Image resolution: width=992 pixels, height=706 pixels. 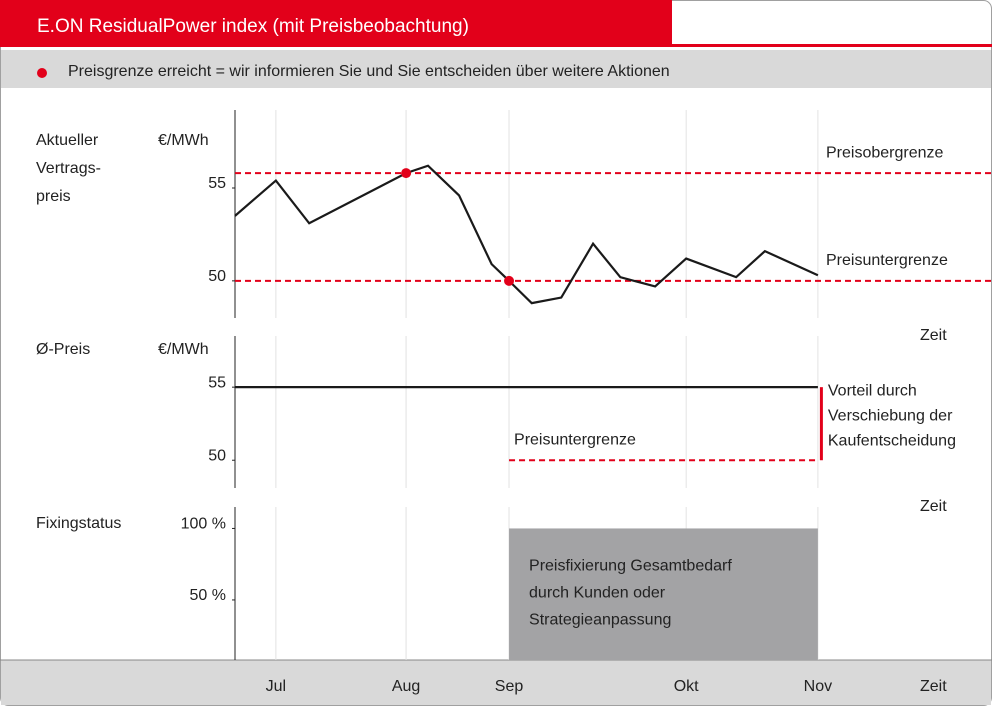 I want to click on legend-band, so click(x=496, y=69).